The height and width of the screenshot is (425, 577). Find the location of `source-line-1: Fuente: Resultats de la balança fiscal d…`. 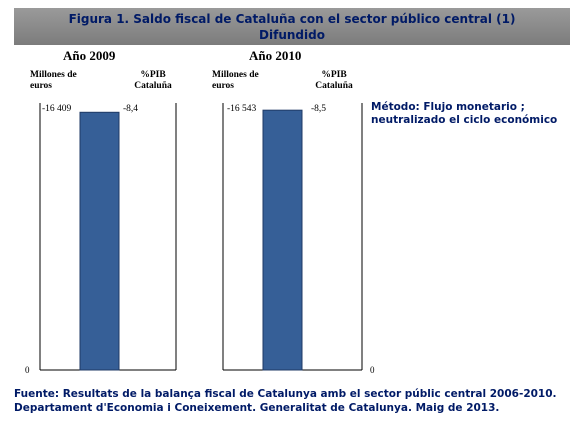

source-line-1: Fuente: Resultats de la balança fiscal d… is located at coordinates (285, 394).